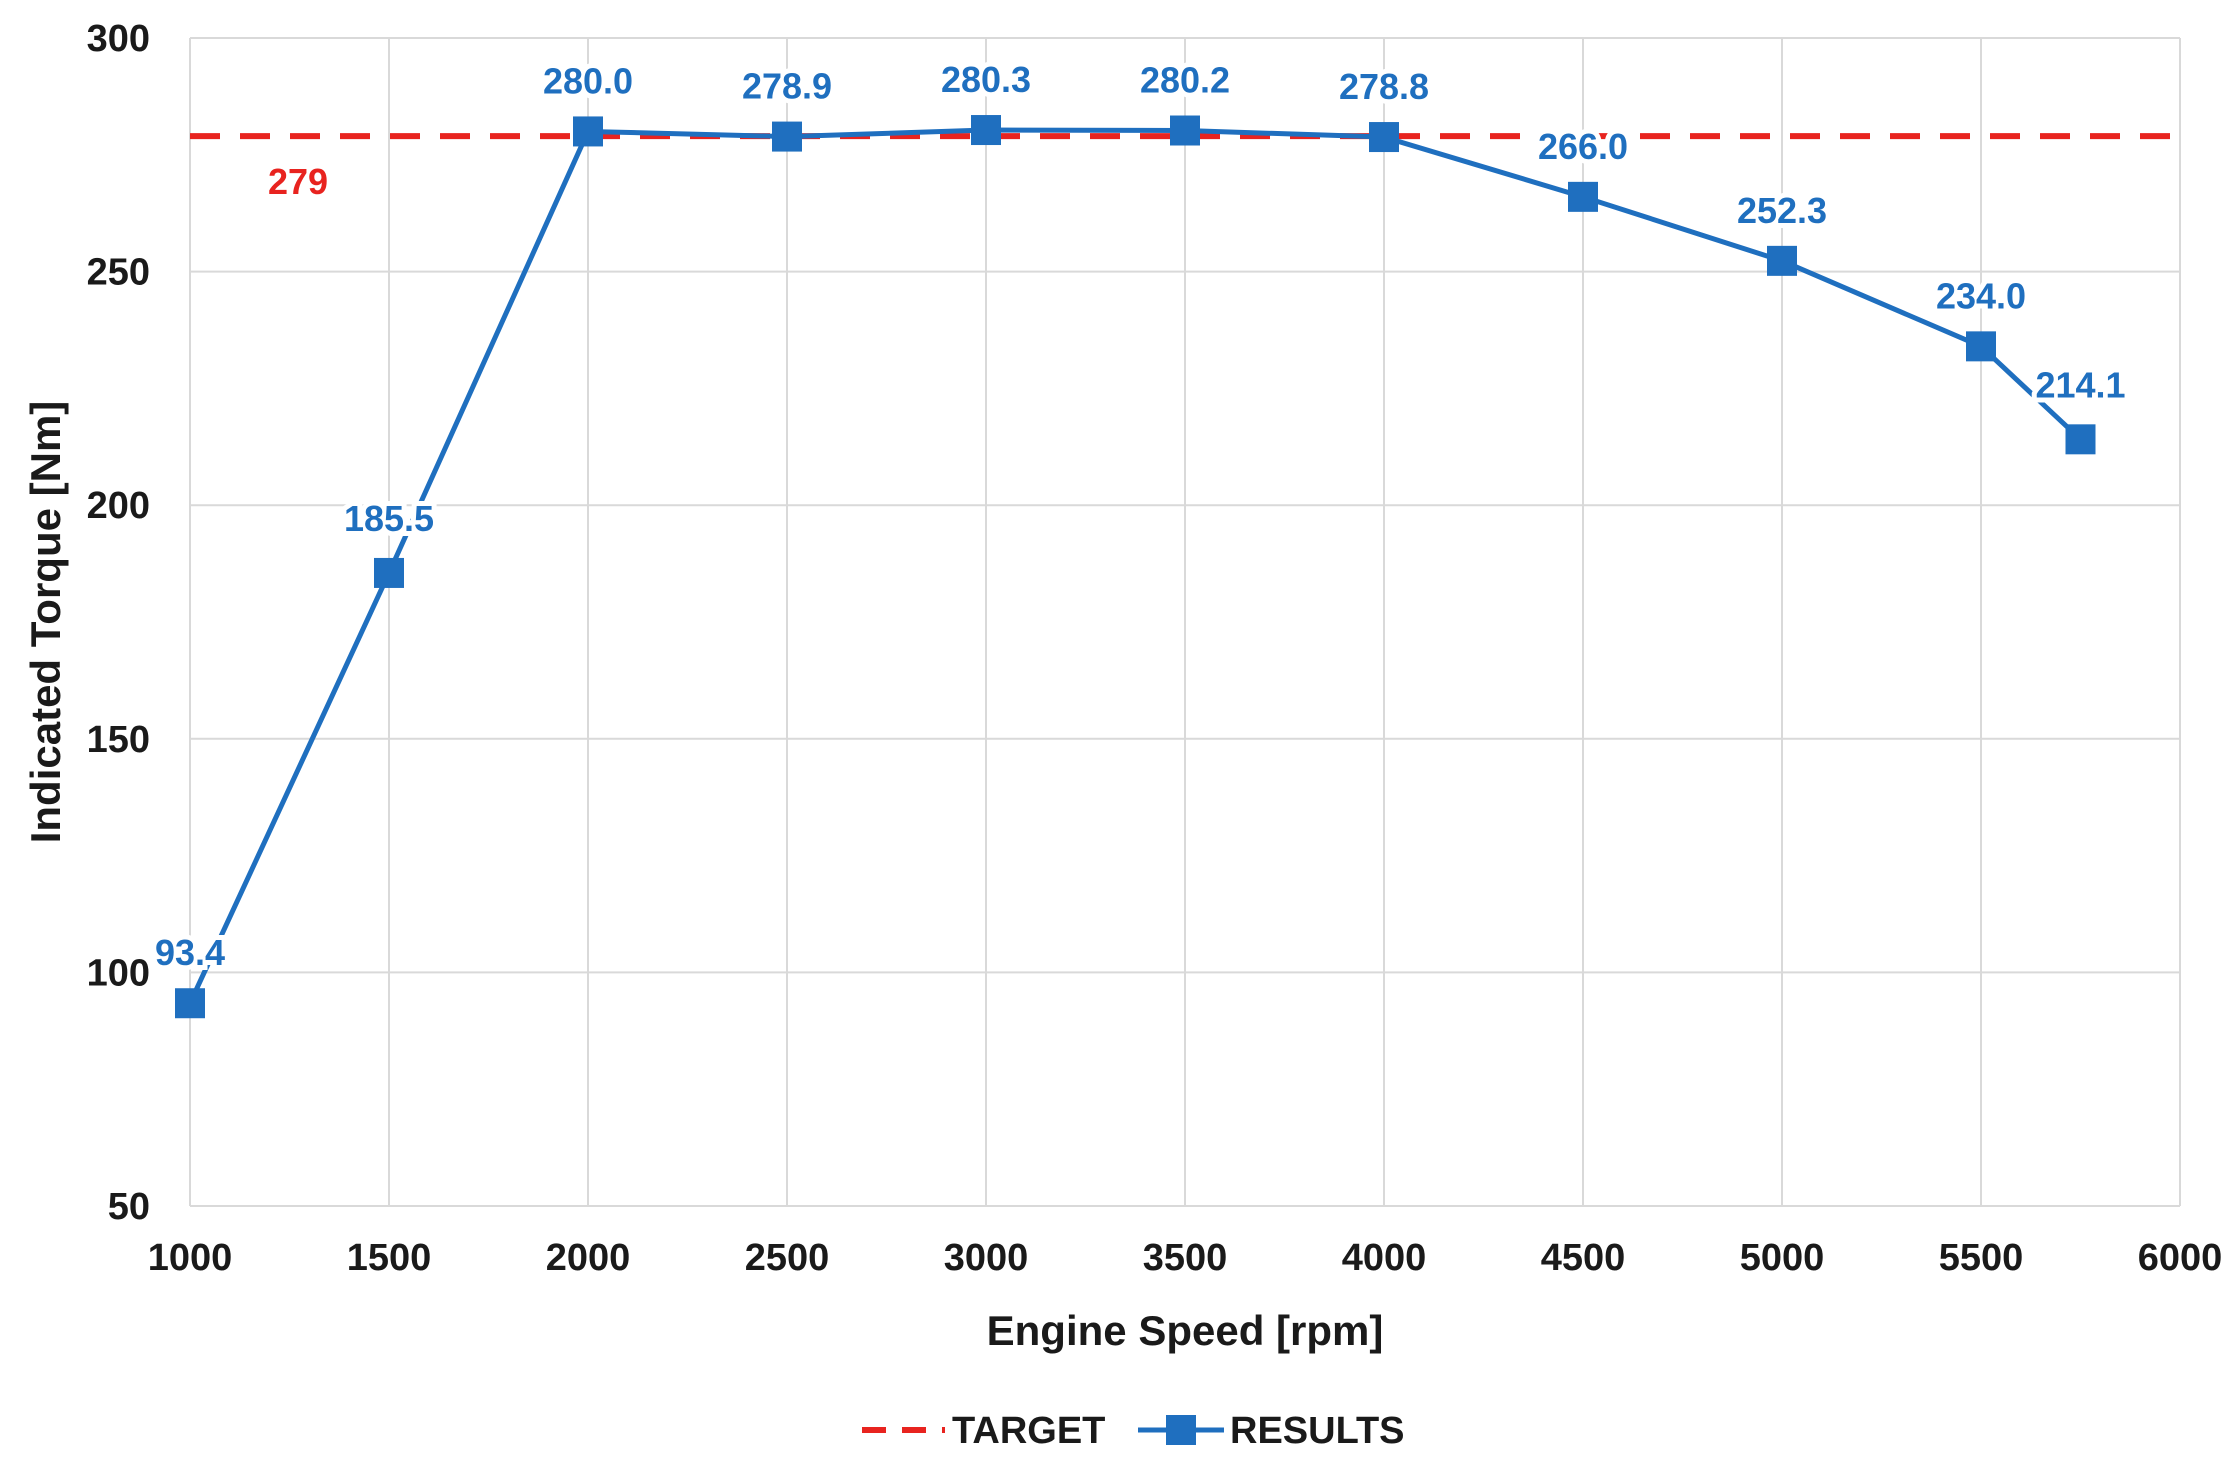 The height and width of the screenshot is (1473, 2238). Describe the element at coordinates (45, 622) in the screenshot. I see `y-axis-title: Indicated Torque [Nm]` at that location.